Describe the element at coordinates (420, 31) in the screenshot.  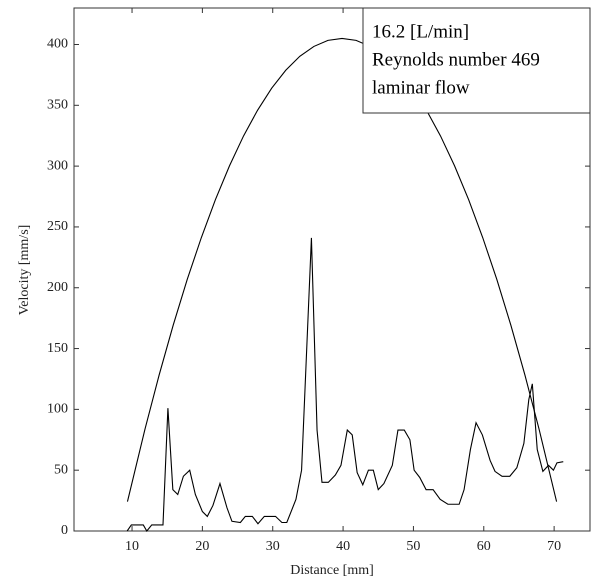
I see `annotation: 16.2 [L/min]` at that location.